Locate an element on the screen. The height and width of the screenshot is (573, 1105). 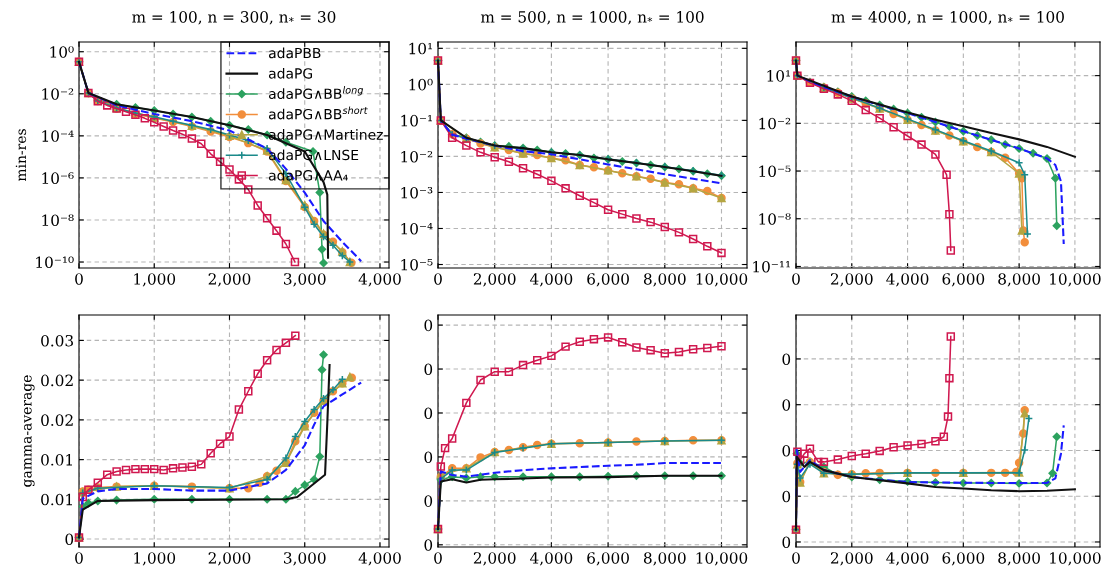
y-tick-label: 10⁻¹⁰ is located at coordinates (55, 262).